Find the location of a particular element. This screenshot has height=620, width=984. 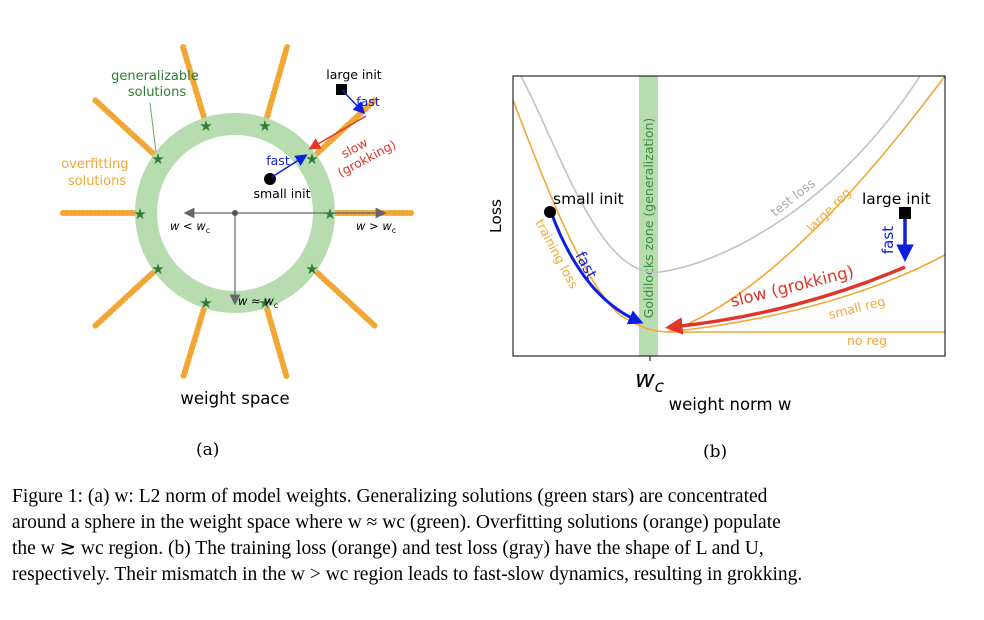

label-w-less: w < wc is located at coordinates (190, 227).